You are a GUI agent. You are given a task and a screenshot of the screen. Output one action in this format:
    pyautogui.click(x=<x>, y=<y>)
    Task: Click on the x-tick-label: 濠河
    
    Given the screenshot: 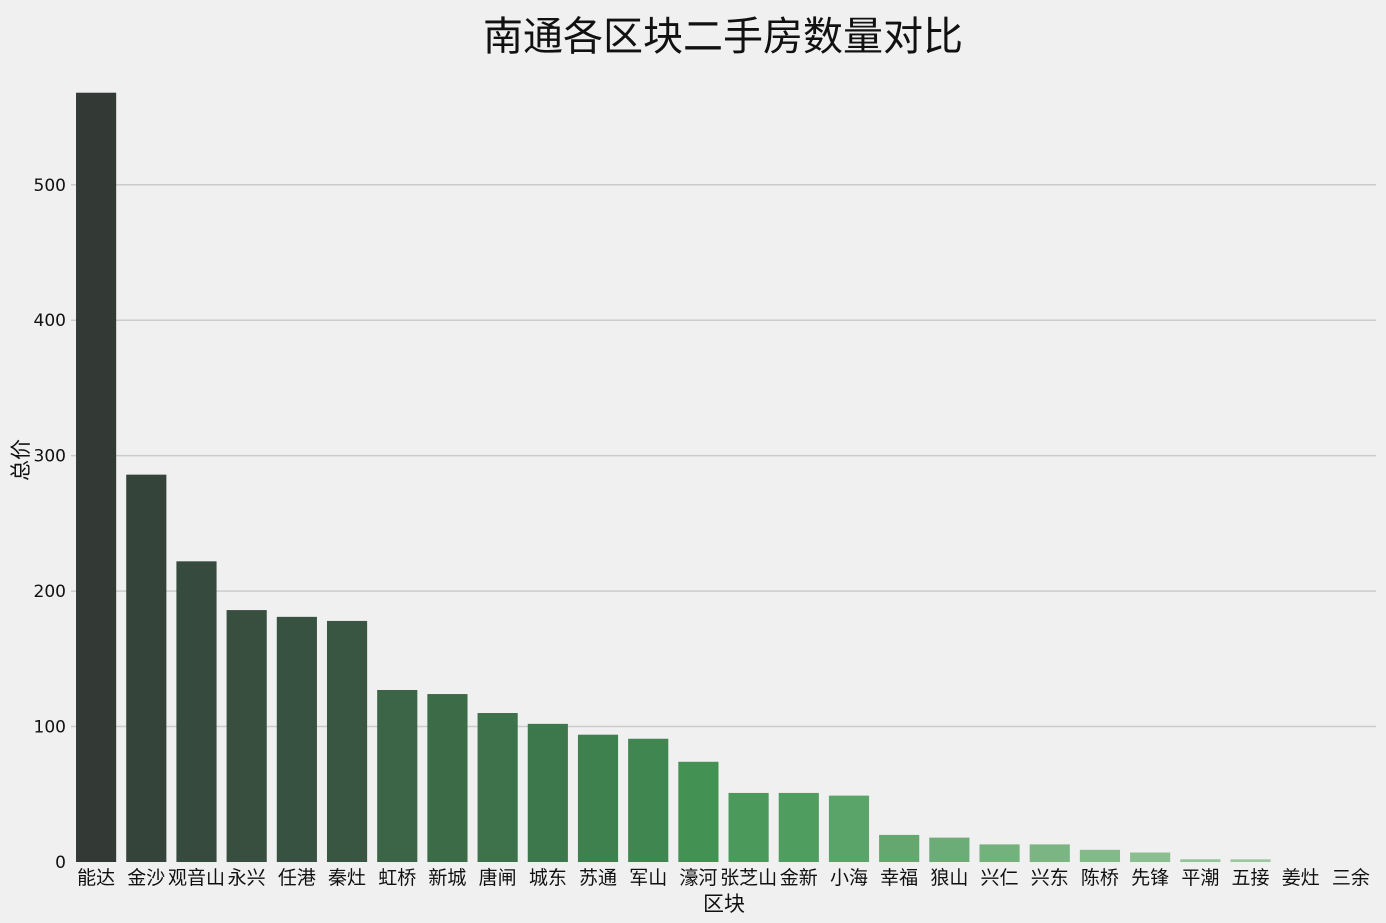 What is the action you would take?
    pyautogui.click(x=698, y=878)
    